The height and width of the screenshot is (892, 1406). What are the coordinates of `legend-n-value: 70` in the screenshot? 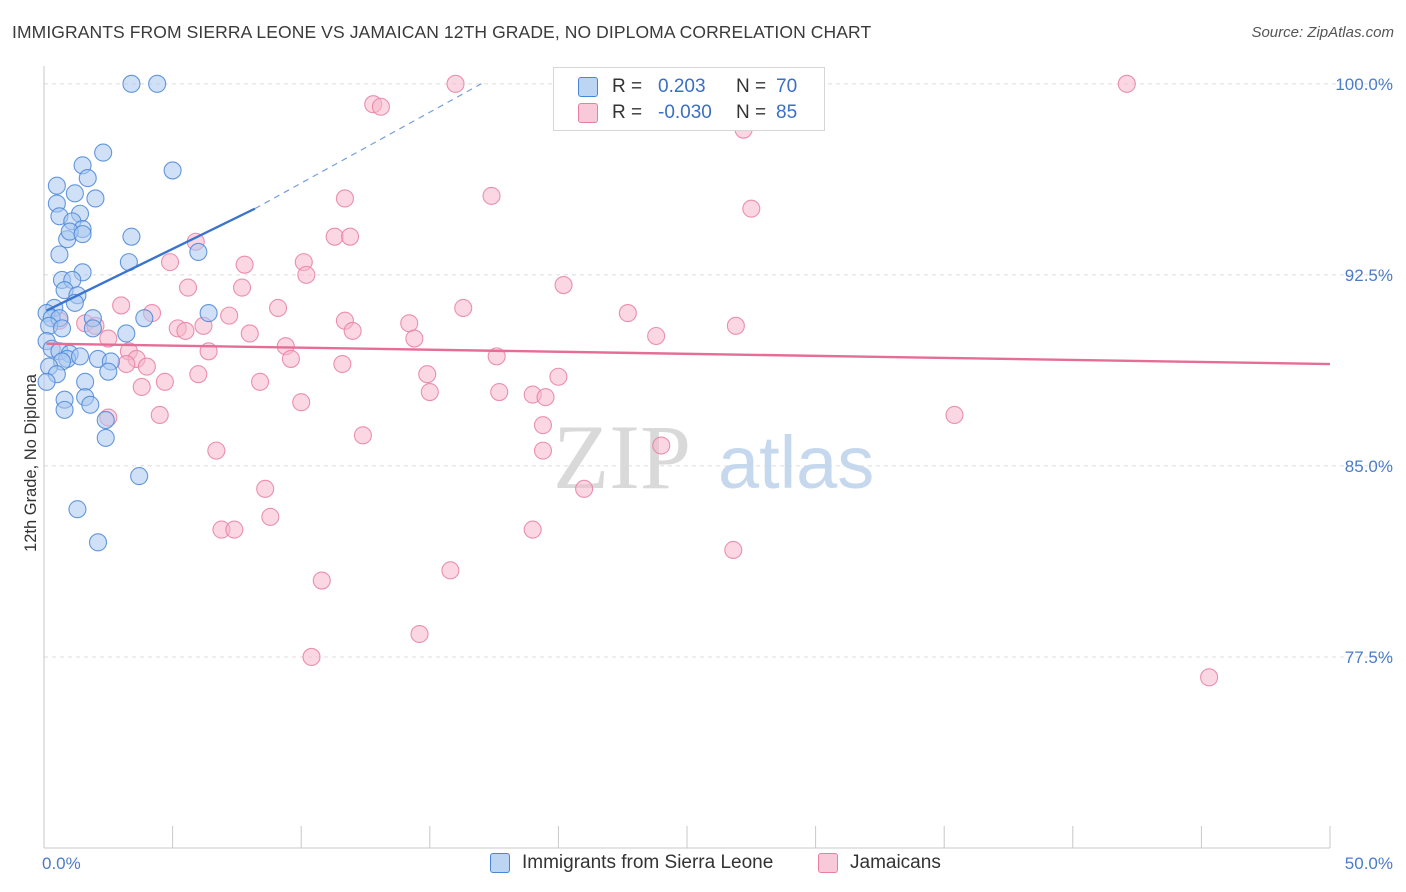 It's located at (787, 86).